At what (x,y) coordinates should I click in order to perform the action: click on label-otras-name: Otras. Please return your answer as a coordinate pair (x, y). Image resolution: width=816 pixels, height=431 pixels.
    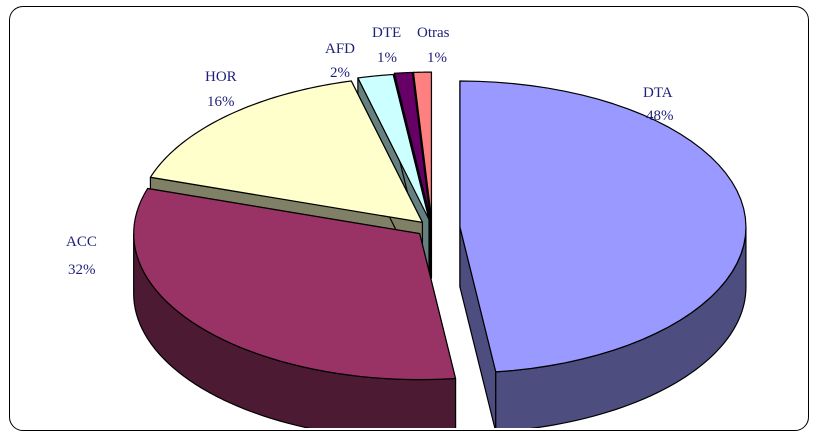
    Looking at the image, I should click on (433, 33).